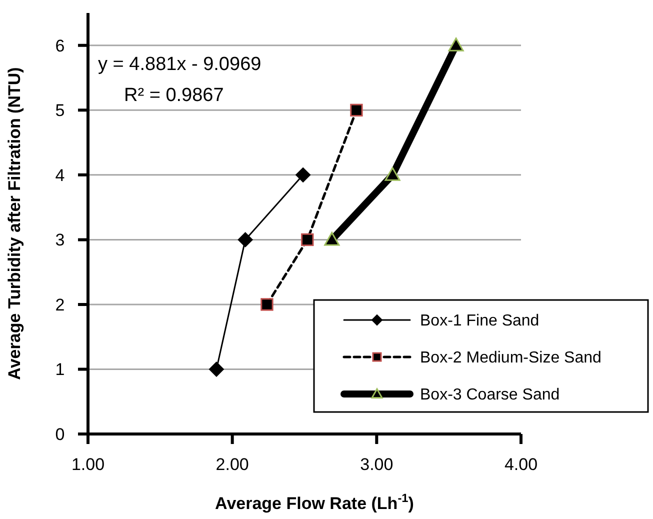  Describe the element at coordinates (60, 110) in the screenshot. I see `y-tick-label: 5` at that location.